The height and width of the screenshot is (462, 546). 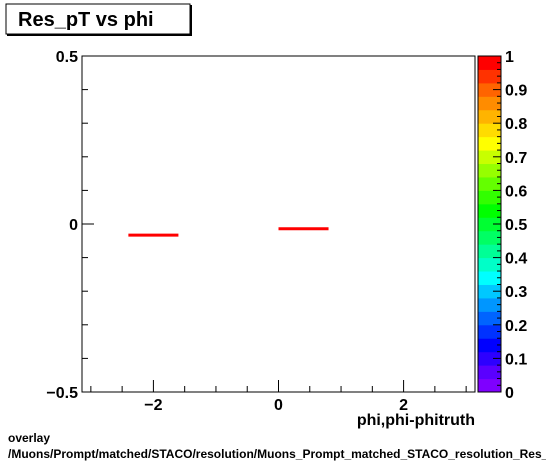 What do you see at coordinates (509, 393) in the screenshot?
I see `colorbar-tick-label: 0` at bounding box center [509, 393].